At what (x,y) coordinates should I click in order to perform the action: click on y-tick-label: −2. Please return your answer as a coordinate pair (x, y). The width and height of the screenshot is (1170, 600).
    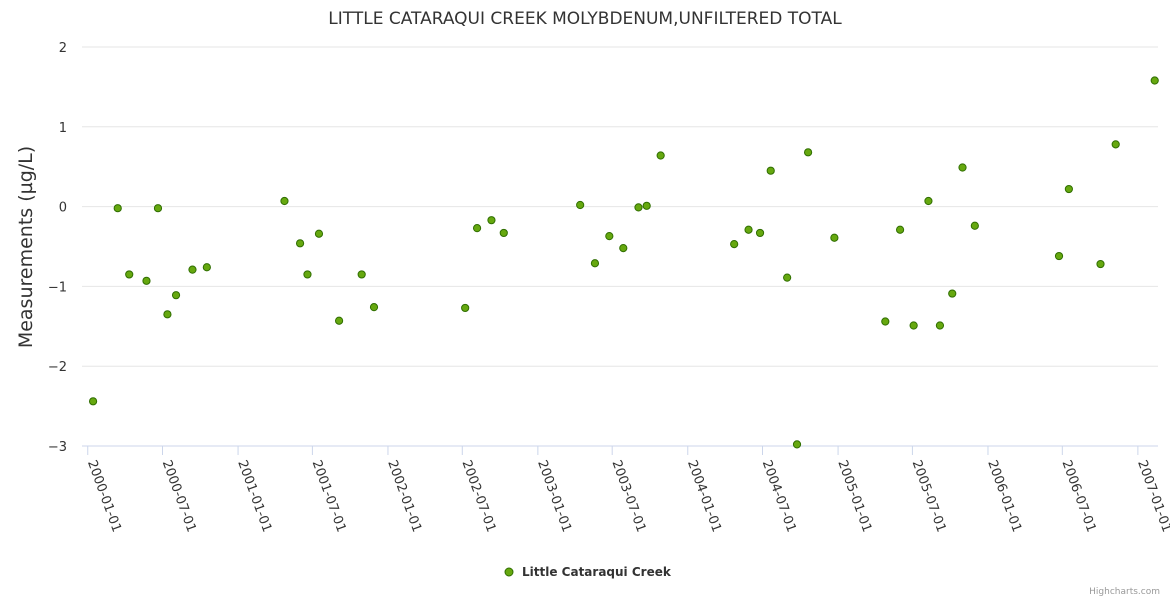
    Looking at the image, I should click on (57, 367).